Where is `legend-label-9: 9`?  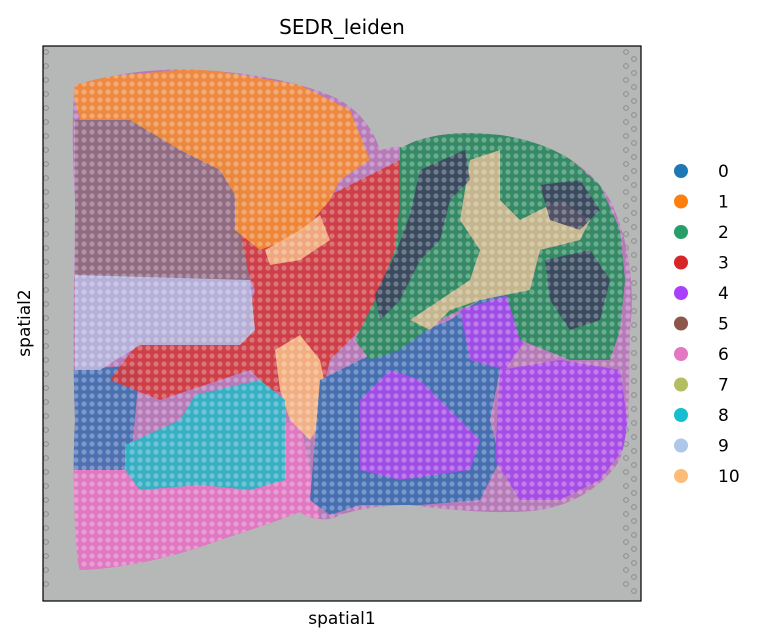 legend-label-9: 9 is located at coordinates (723, 447).